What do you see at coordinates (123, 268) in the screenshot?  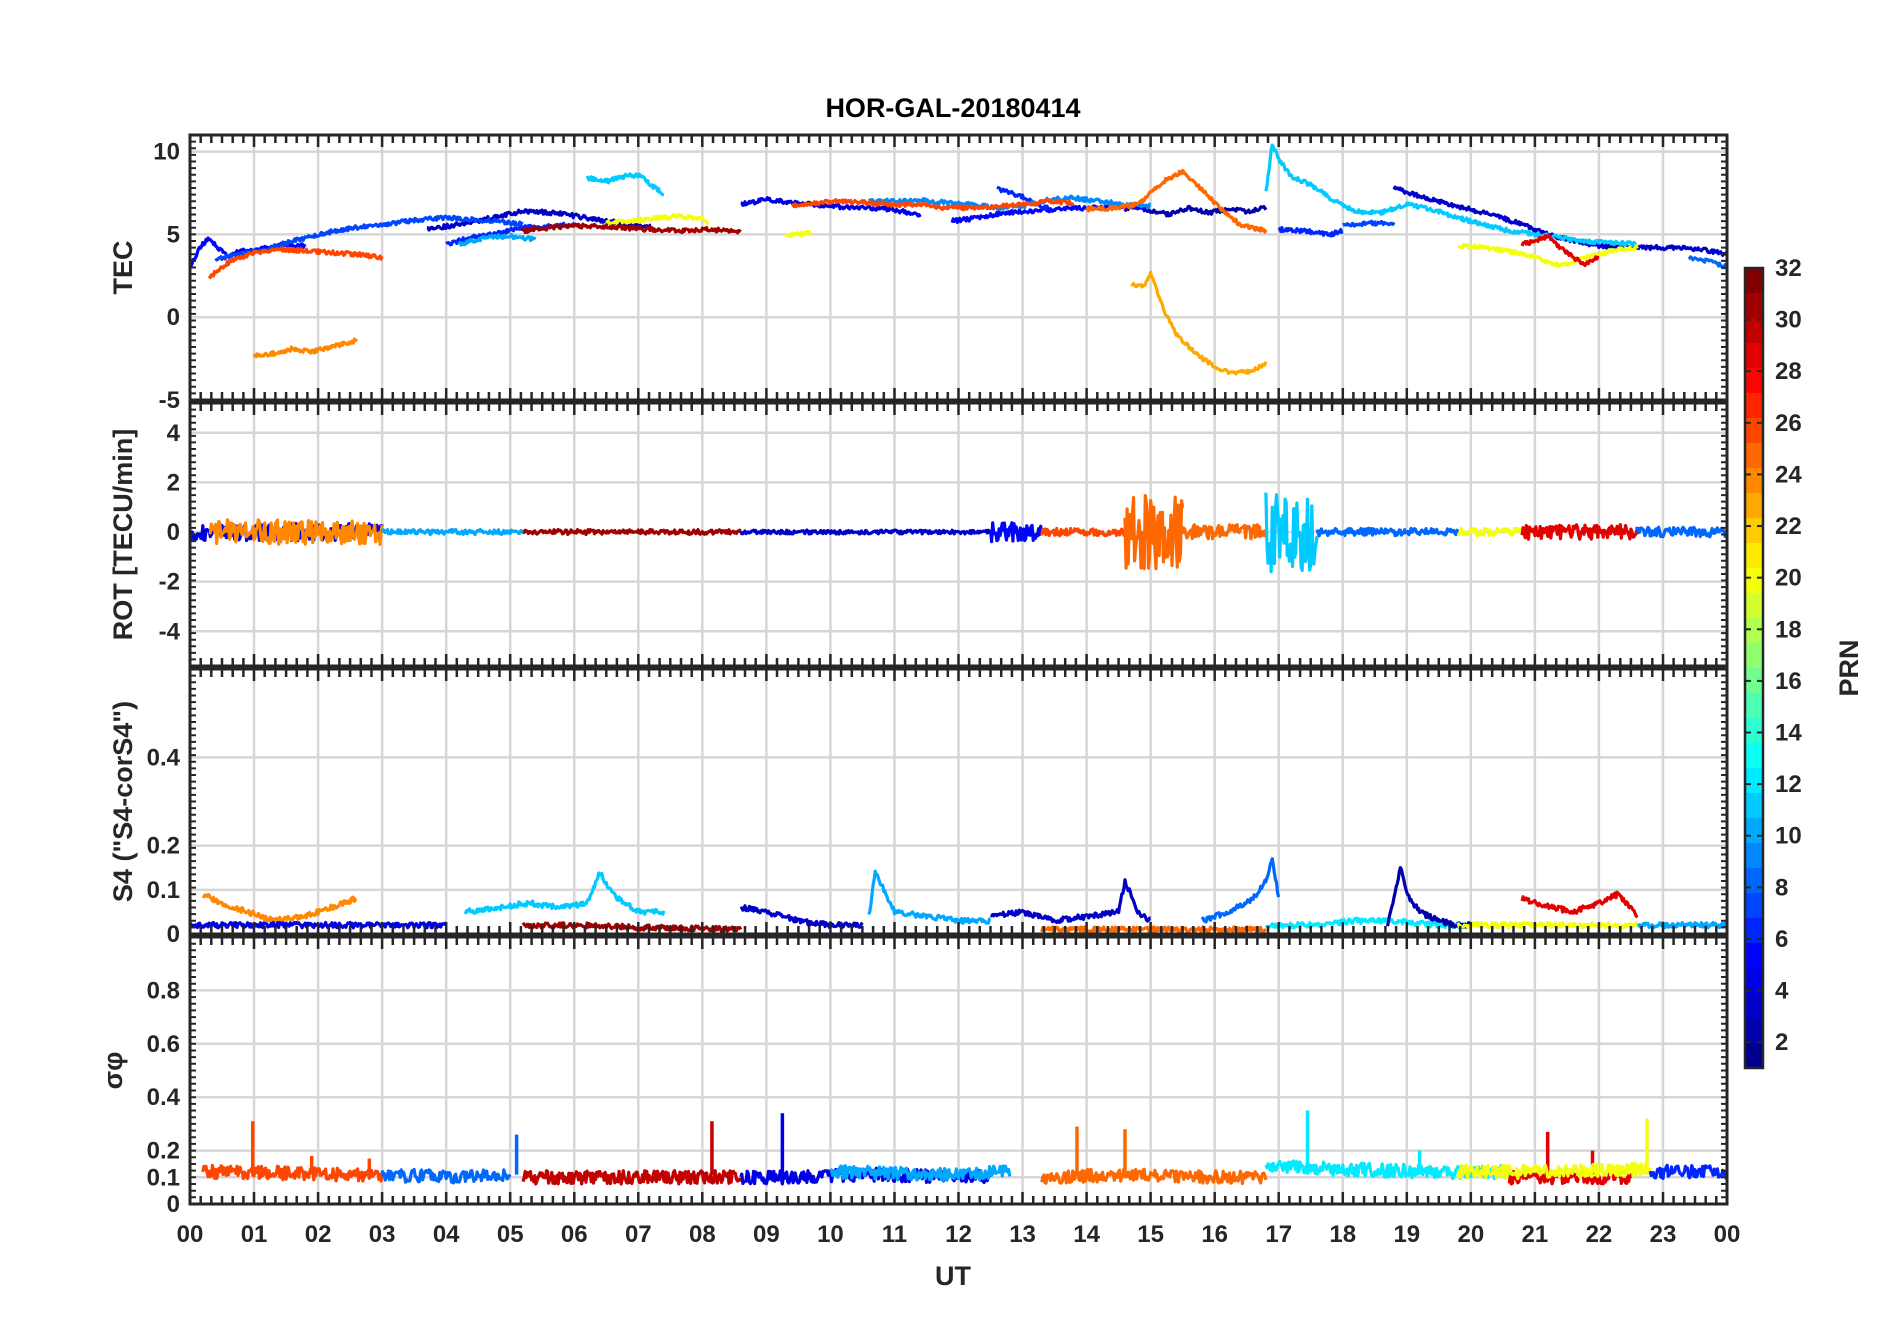 I see `y-axis-label: TEC` at bounding box center [123, 268].